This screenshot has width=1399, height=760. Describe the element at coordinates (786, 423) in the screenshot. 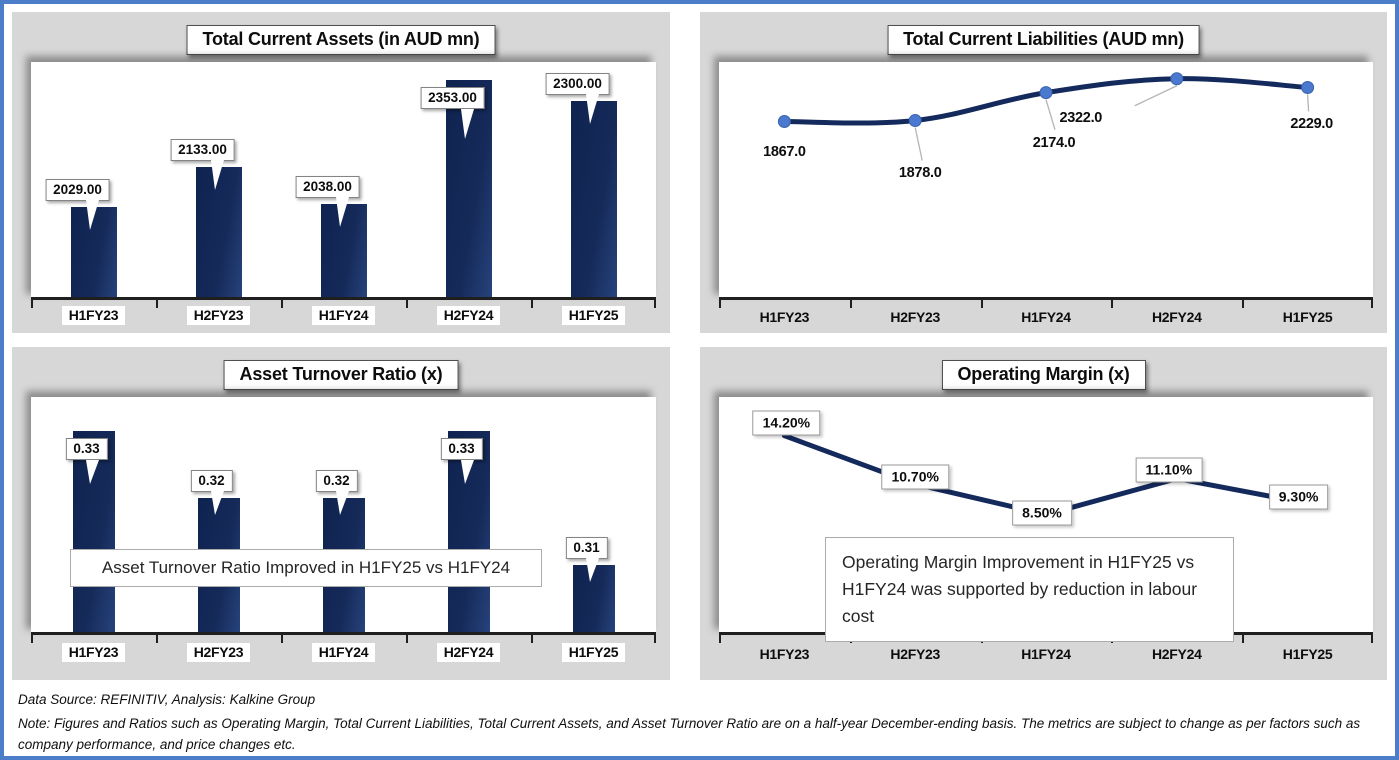

I see `data-point-label: 14.20%` at that location.